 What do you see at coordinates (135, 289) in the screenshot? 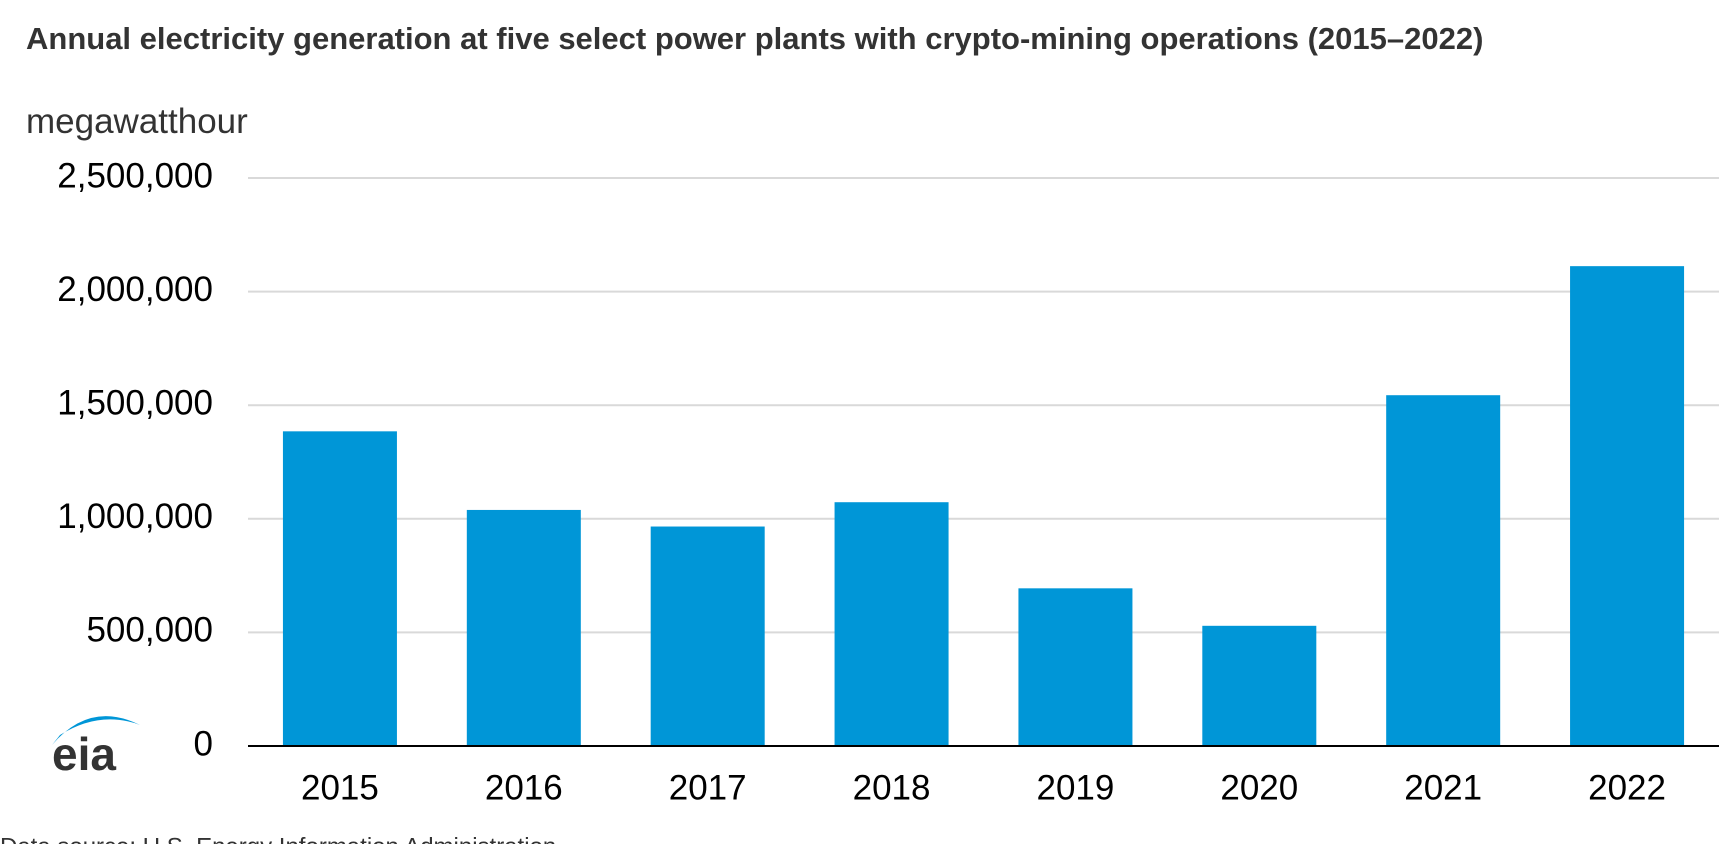
I see `y-tick-label: 2,000,000` at bounding box center [135, 289].